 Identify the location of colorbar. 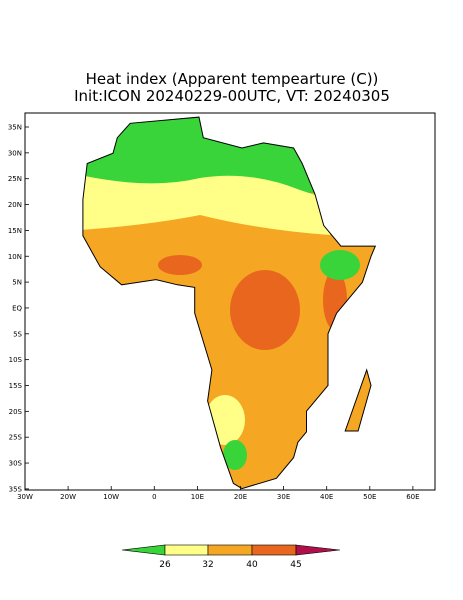
(231, 550).